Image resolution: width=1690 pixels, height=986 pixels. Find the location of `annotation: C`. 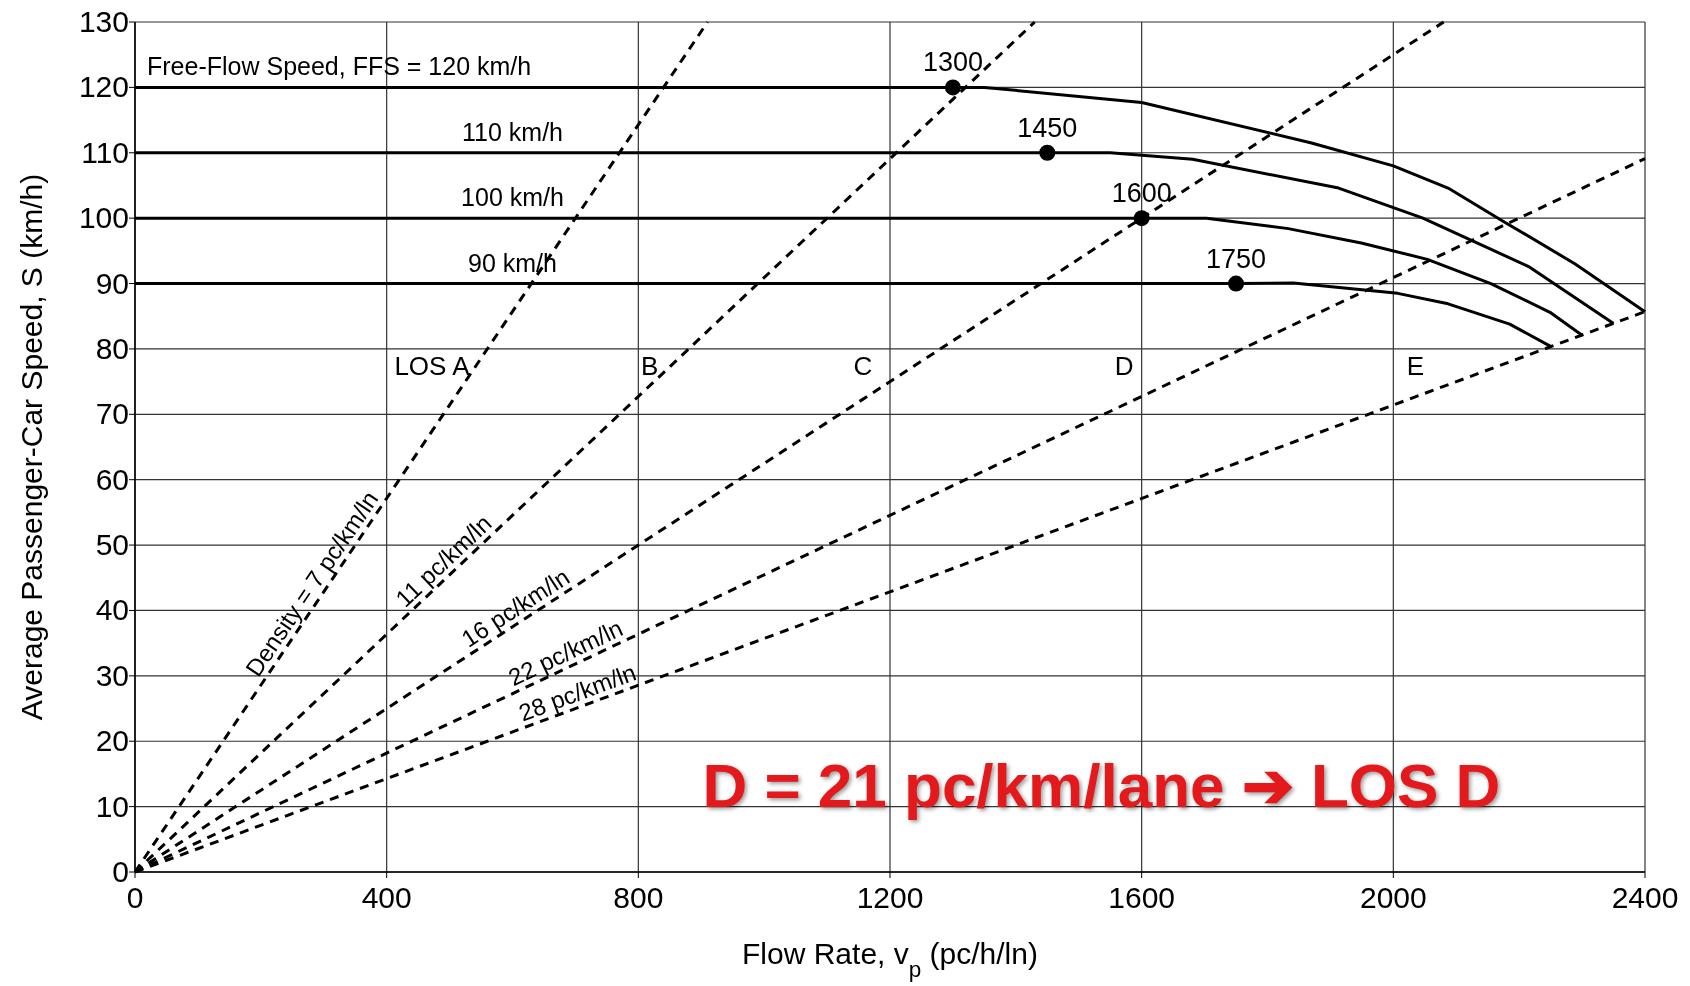

annotation: C is located at coordinates (863, 366).